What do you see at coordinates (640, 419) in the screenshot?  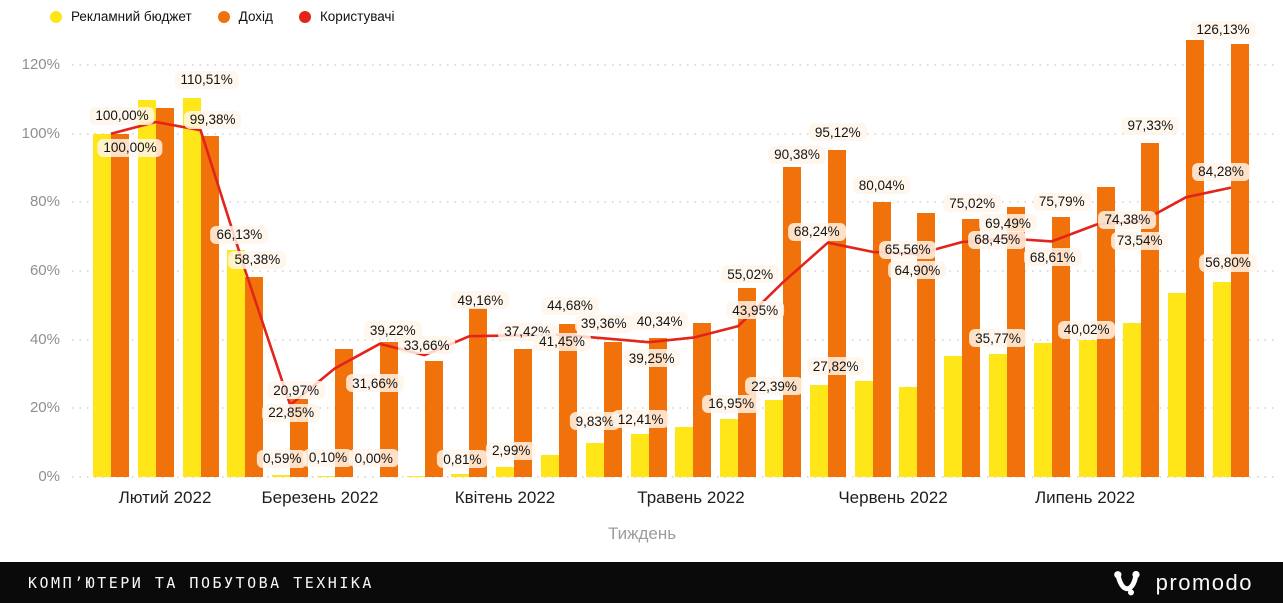 I see `data-label-budget: 12,41%` at bounding box center [640, 419].